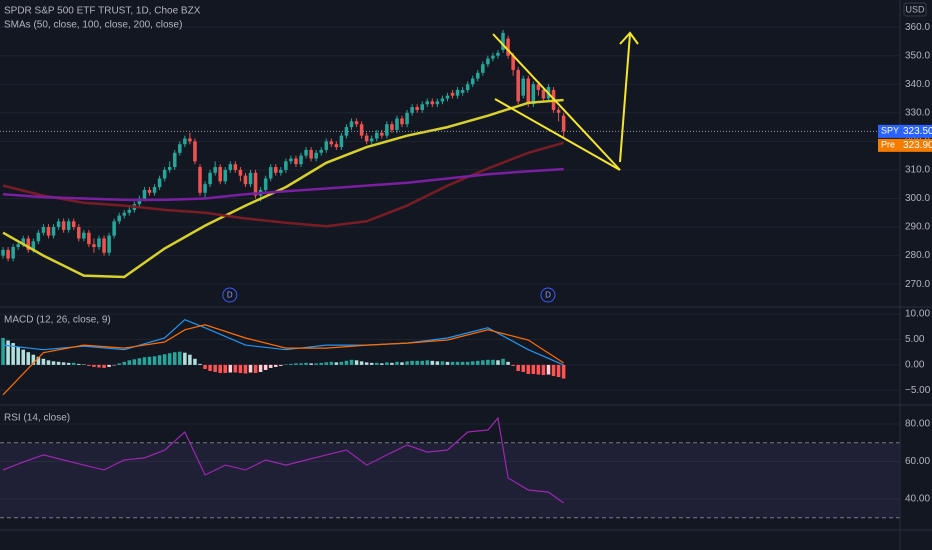 The image size is (932, 550). Describe the element at coordinates (917, 112) in the screenshot. I see `y-tick-label: 330.0` at that location.